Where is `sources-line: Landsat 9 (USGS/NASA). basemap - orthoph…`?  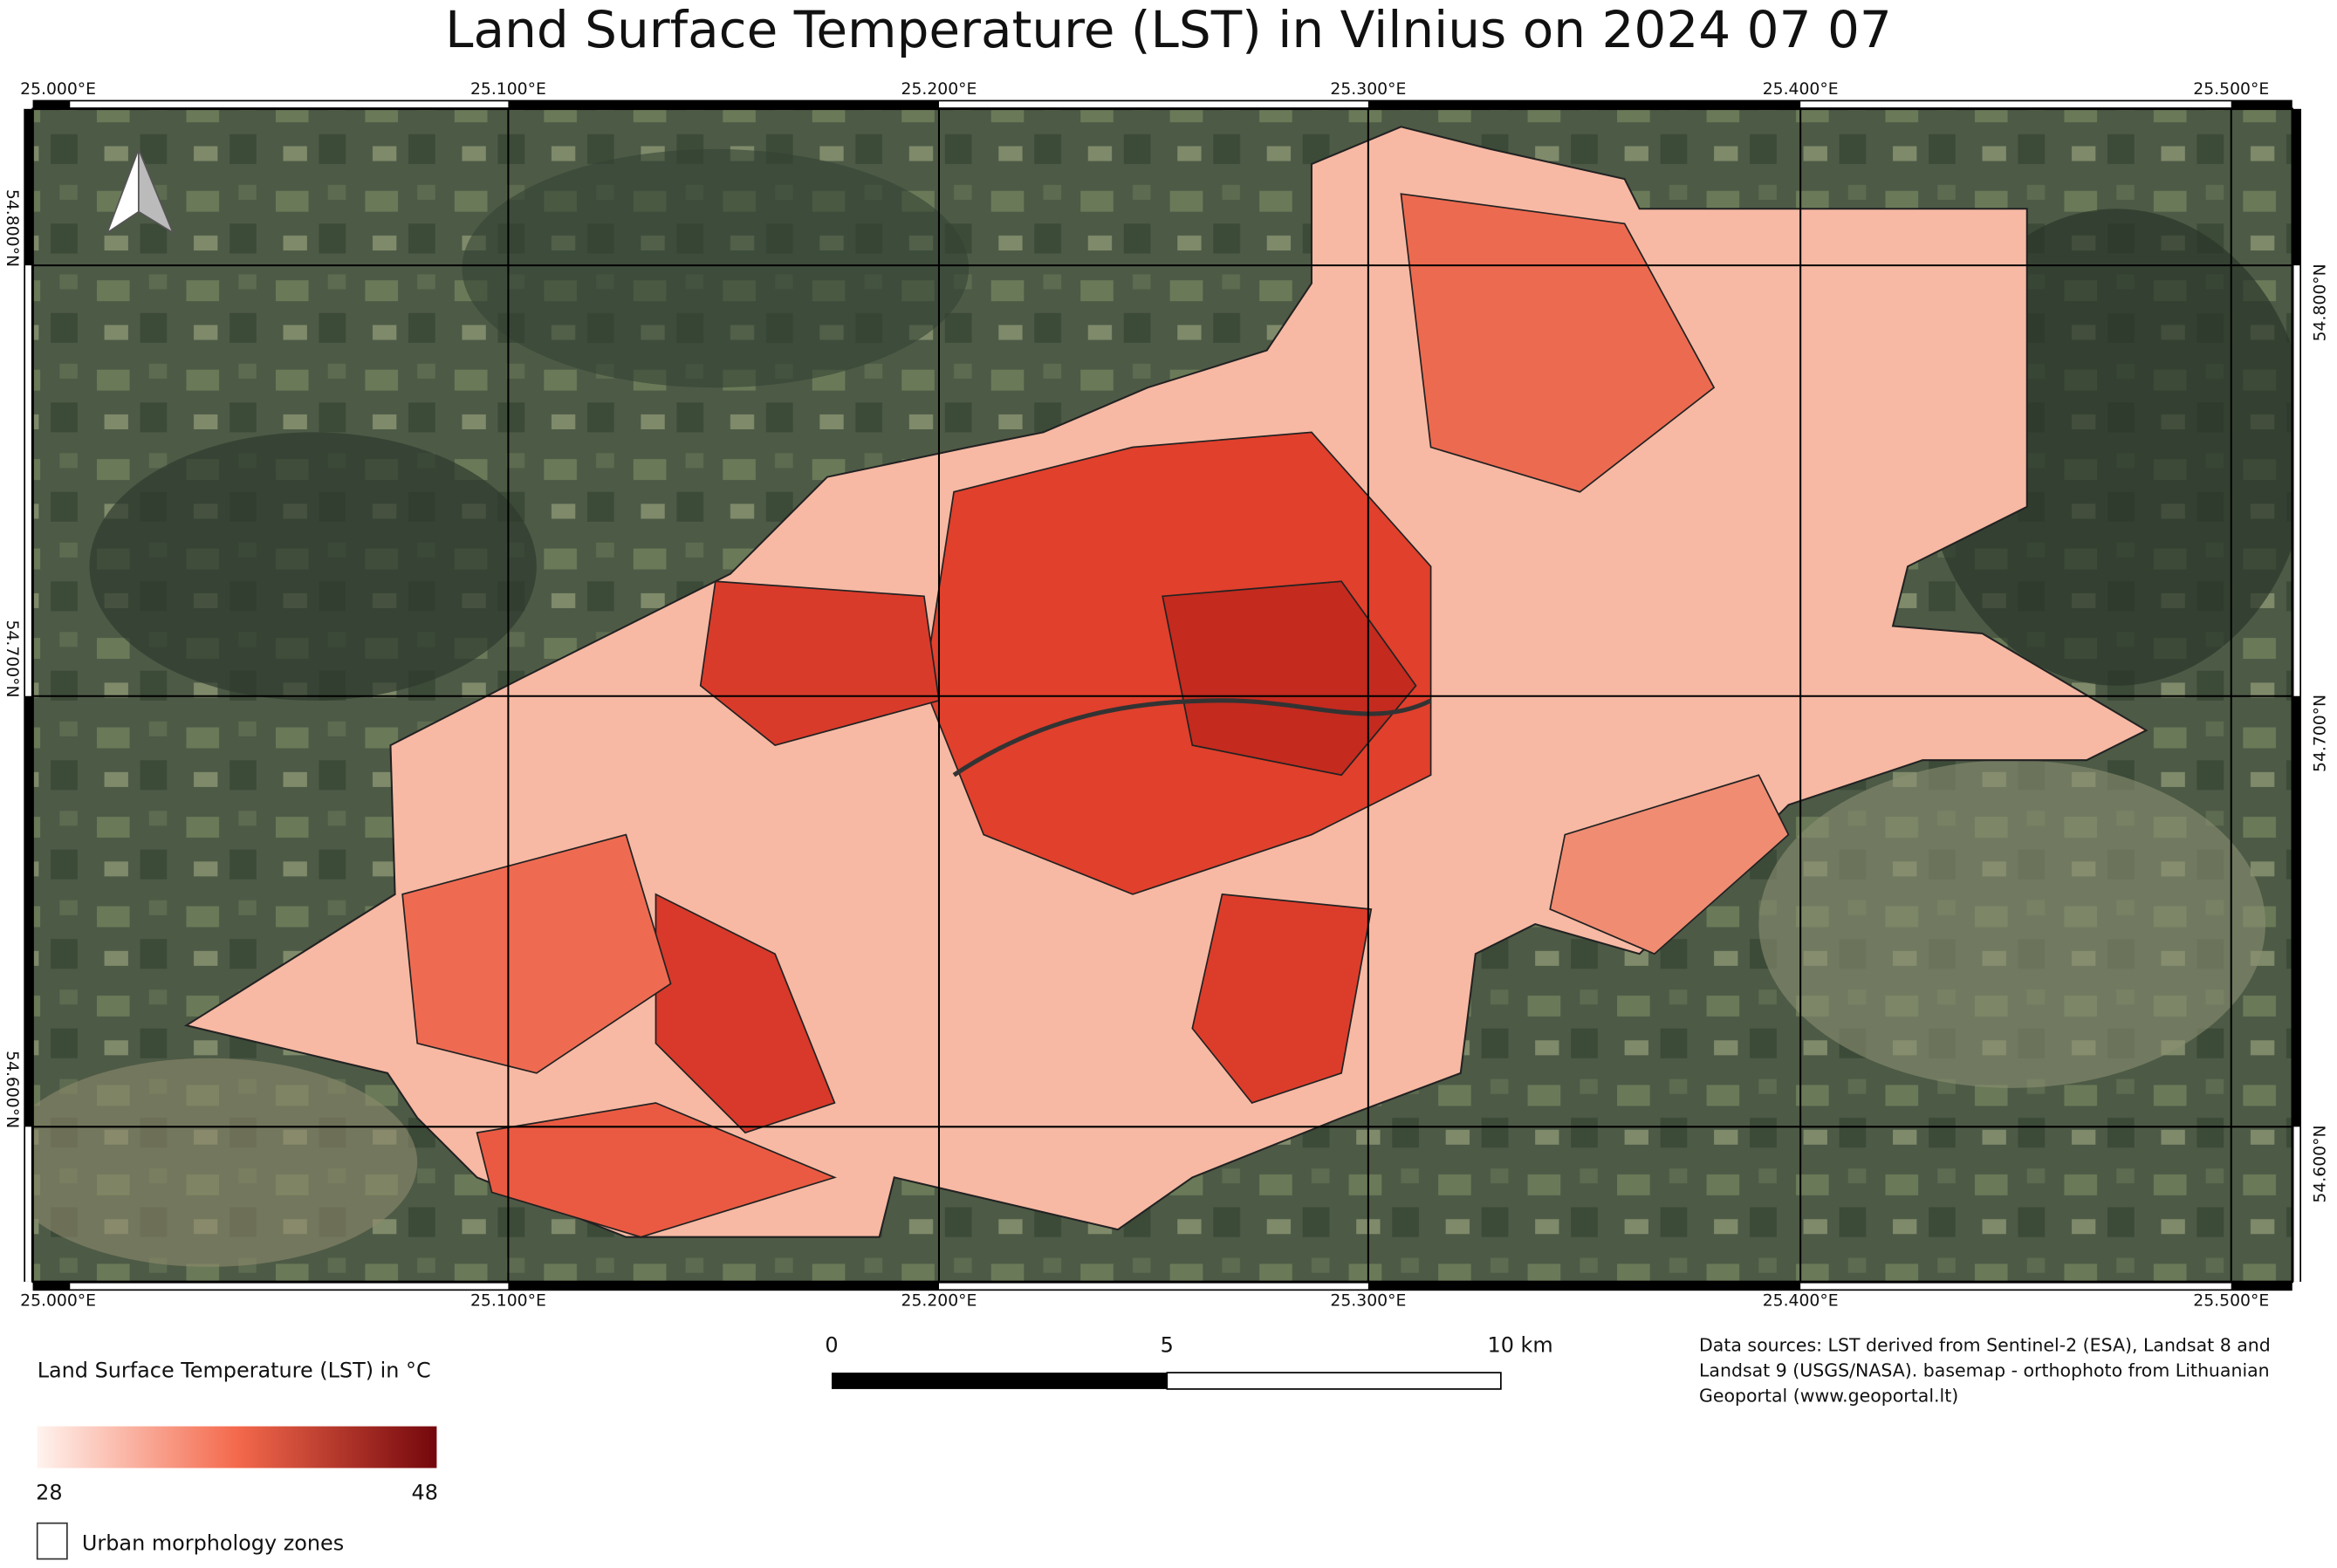
sources-line: Landsat 9 (USGS/NASA). basemap - orthoph… is located at coordinates (1984, 1369).